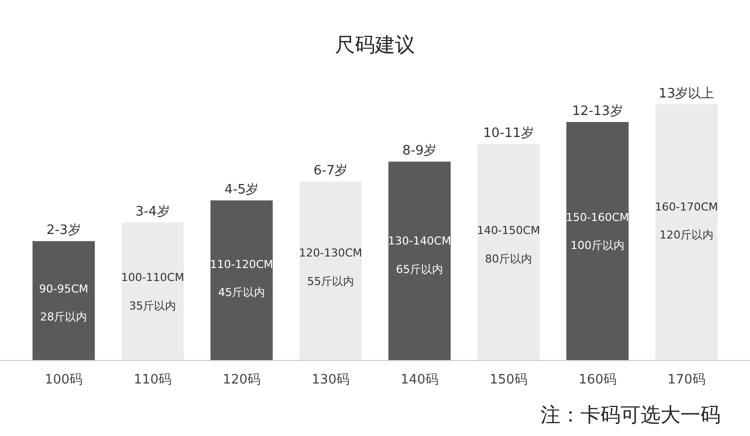 This screenshot has height=436, width=750. What do you see at coordinates (153, 212) in the screenshot?
I see `annotation: 3-4岁` at bounding box center [153, 212].